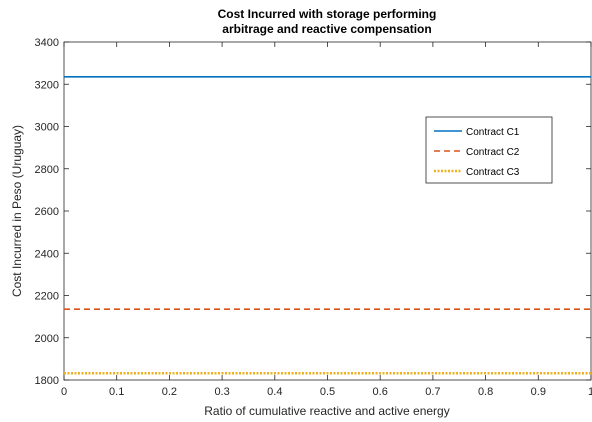 This screenshot has width=592, height=422. I want to click on y-tick-label: 3000, so click(47, 128).